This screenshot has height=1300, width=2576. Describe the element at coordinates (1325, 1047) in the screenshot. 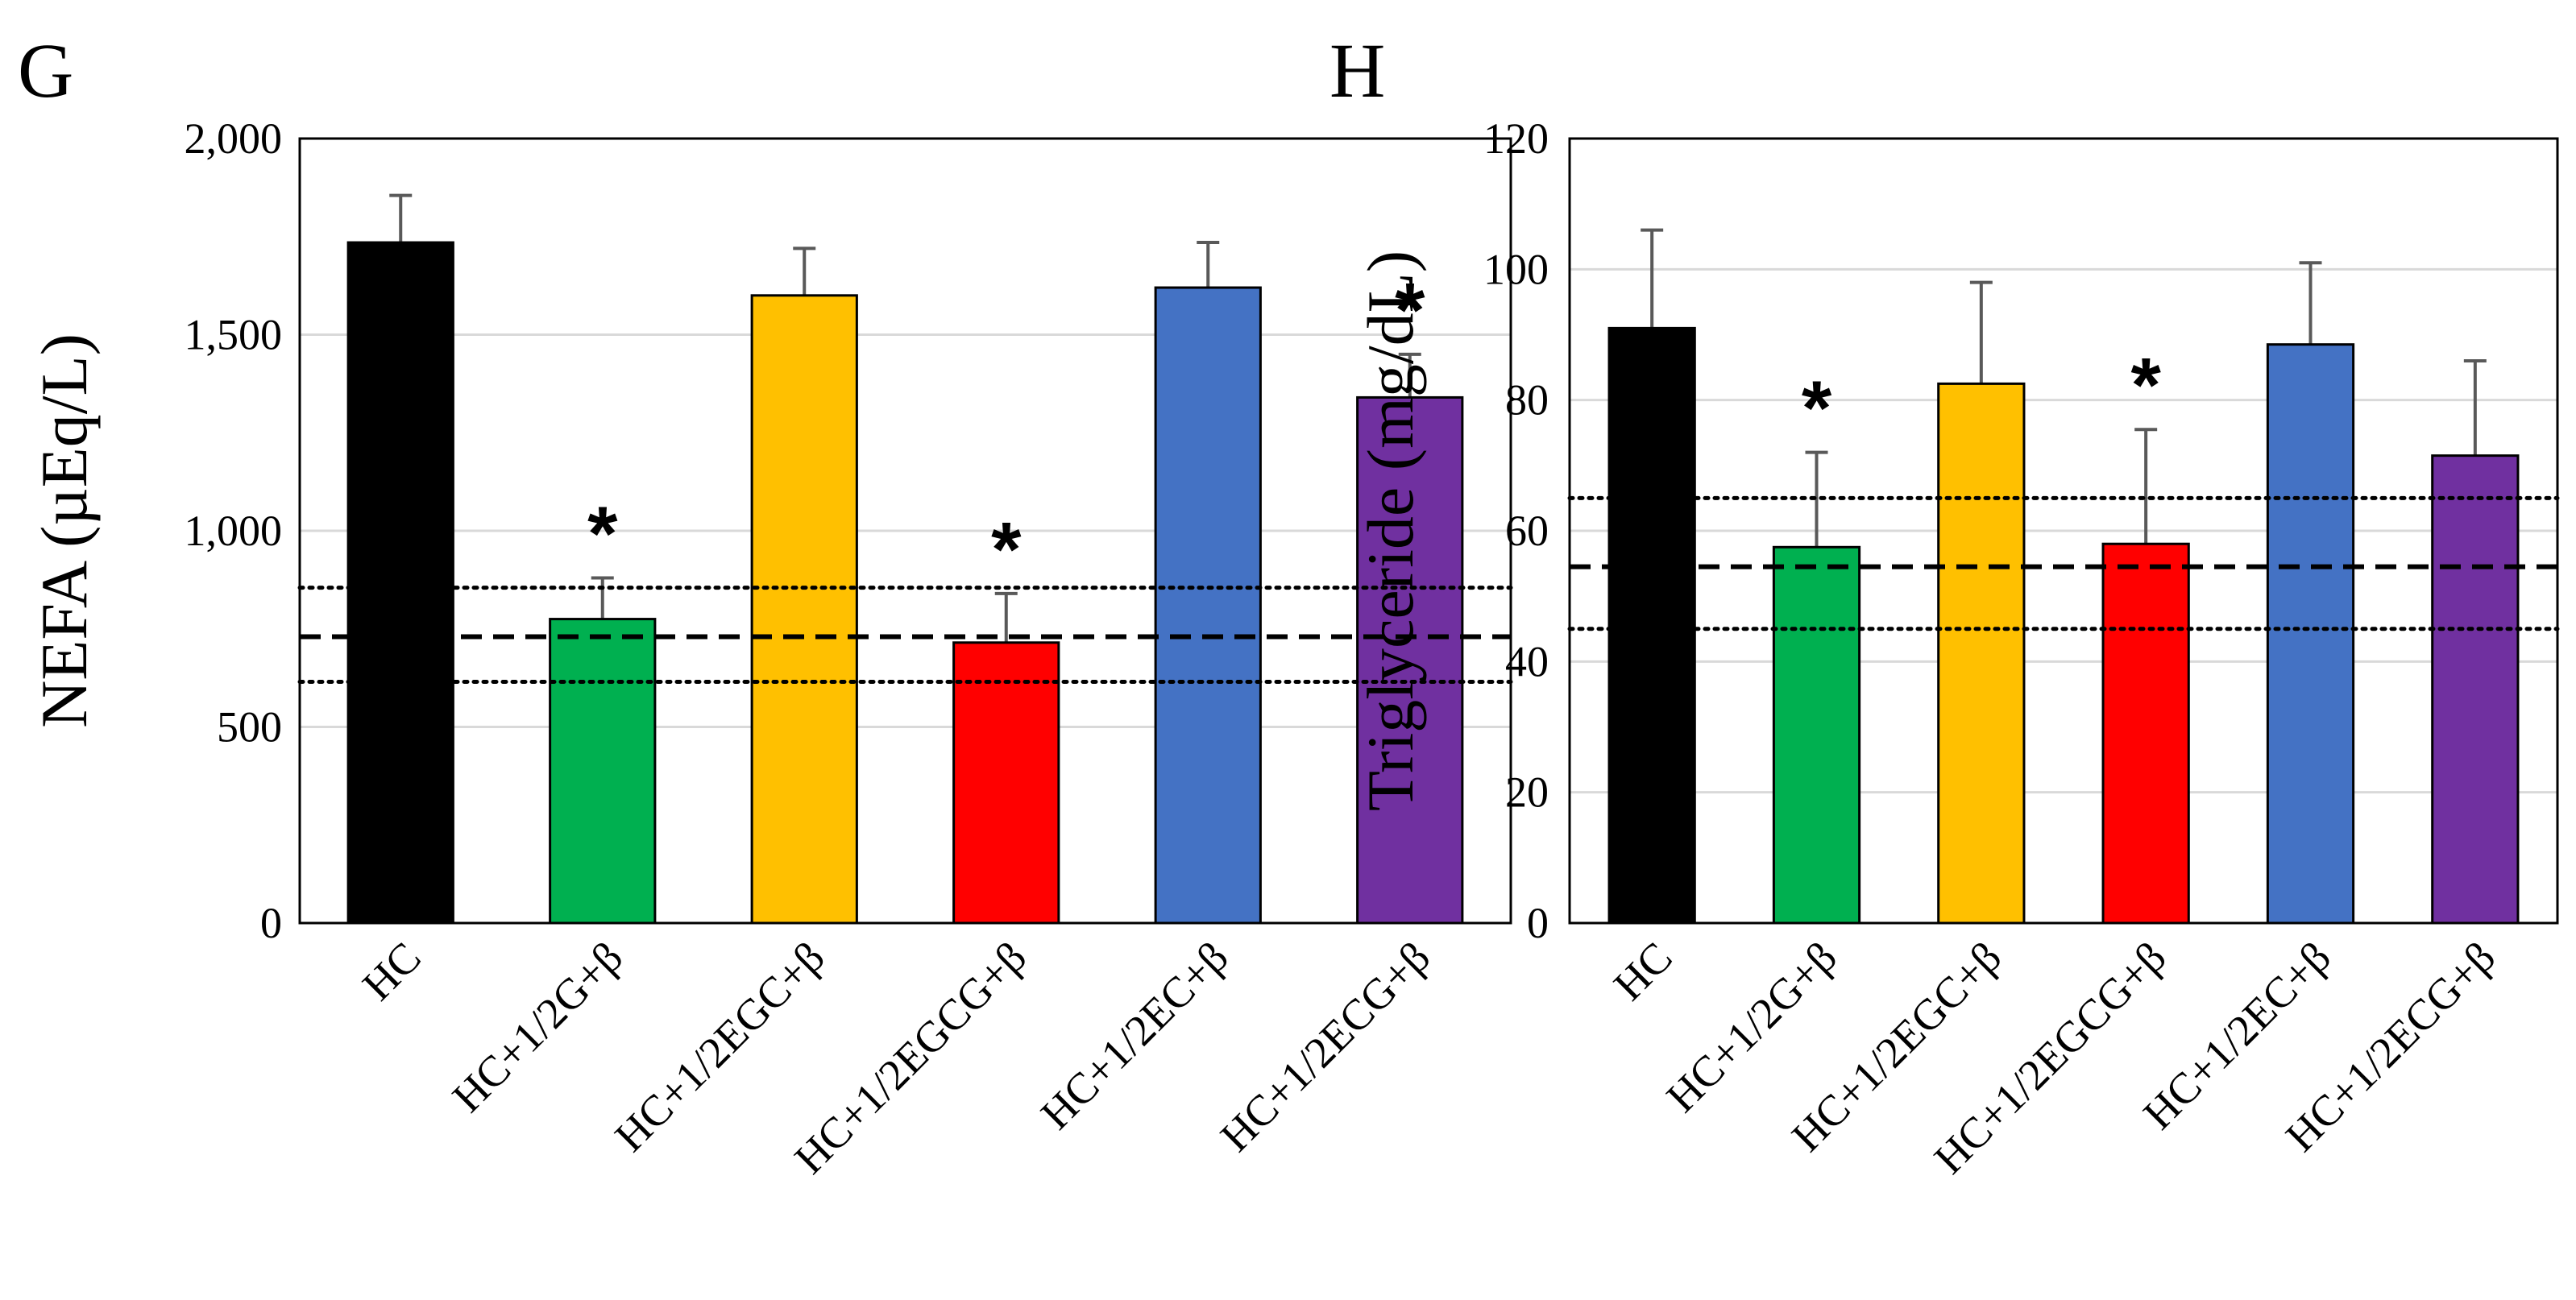

I see `x-tick-label: HC+1/2ECG+β` at that location.